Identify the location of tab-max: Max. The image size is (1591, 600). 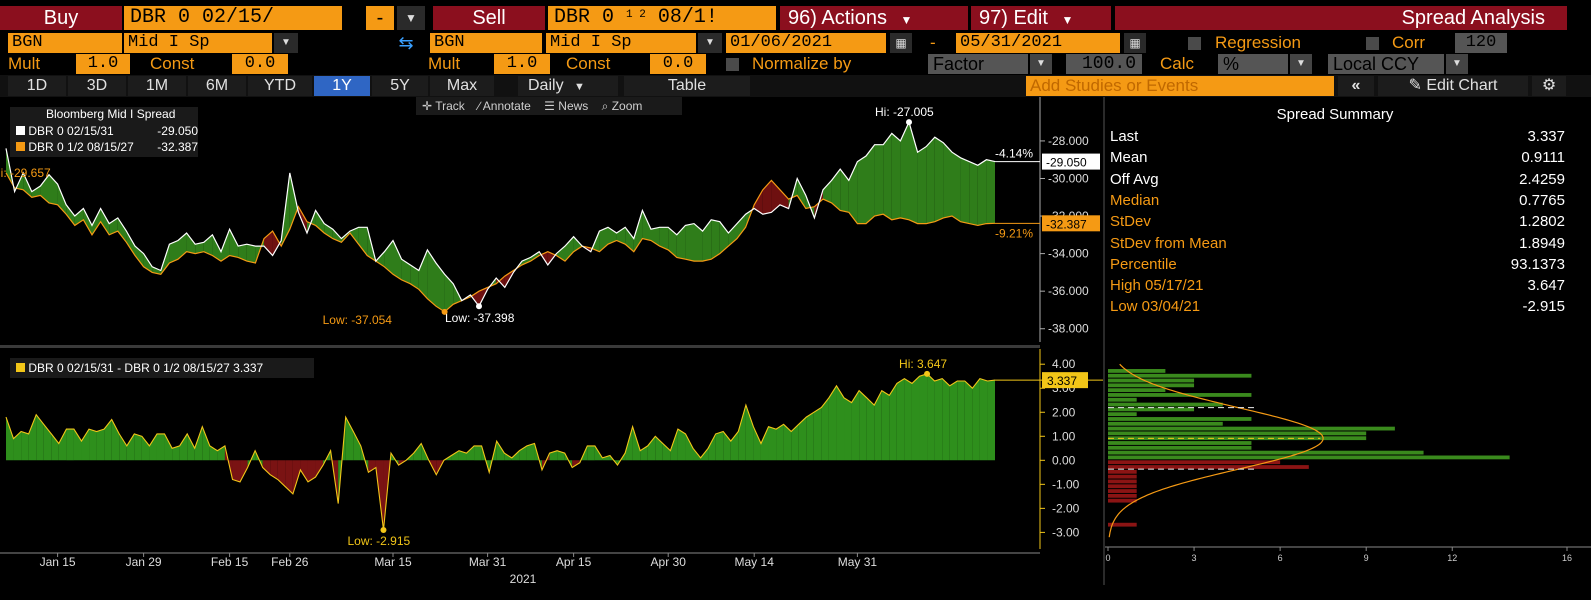
(462, 86).